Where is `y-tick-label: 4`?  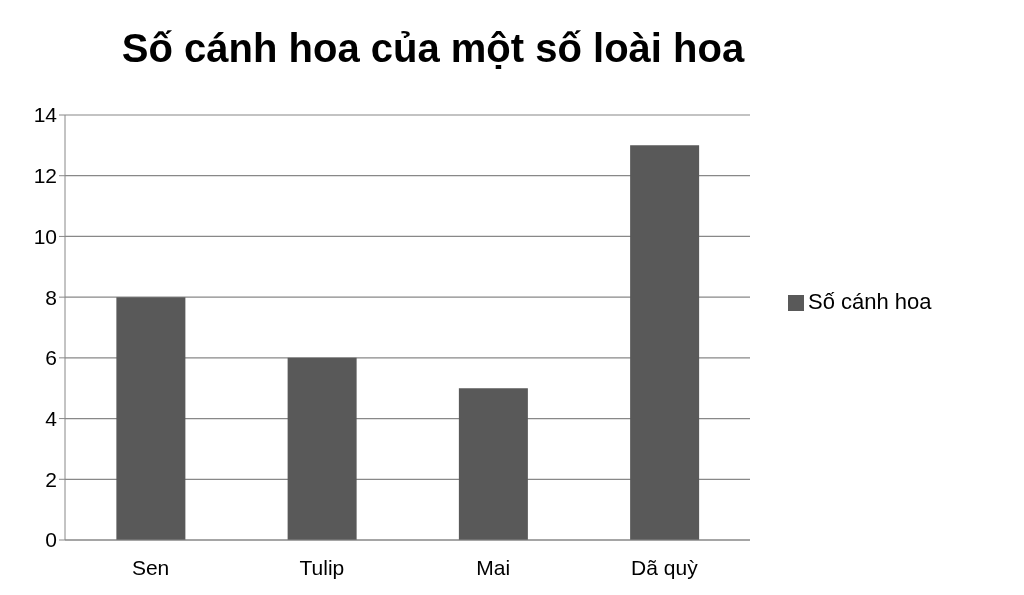 y-tick-label: 4 is located at coordinates (51, 419).